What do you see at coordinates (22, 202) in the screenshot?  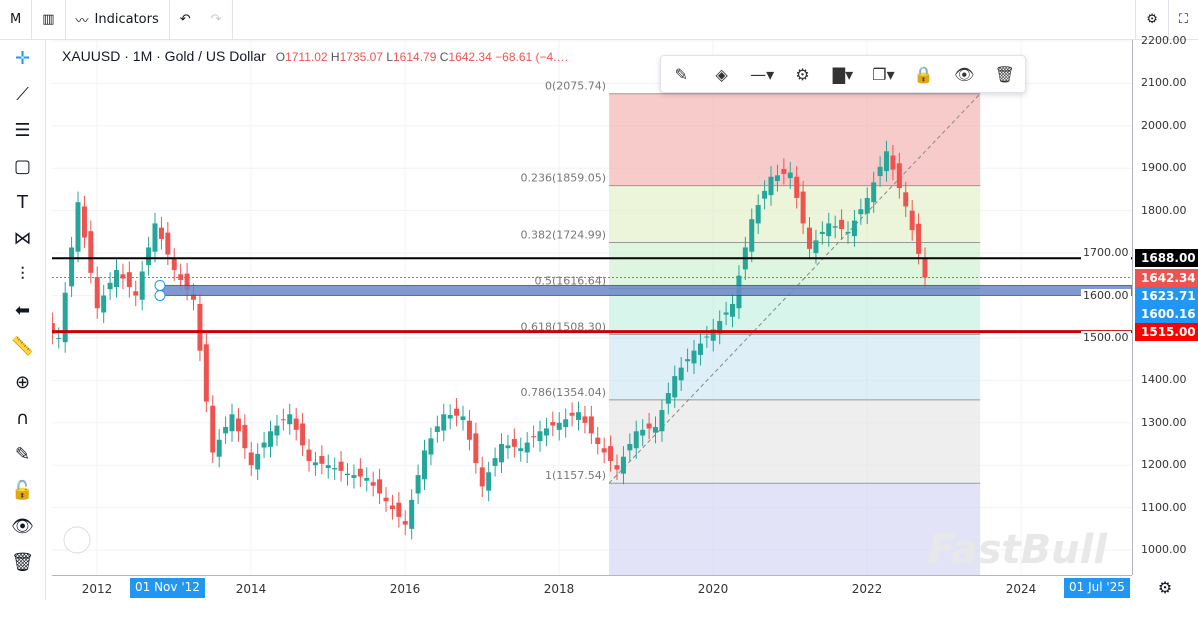 I see `text-tool: T` at bounding box center [22, 202].